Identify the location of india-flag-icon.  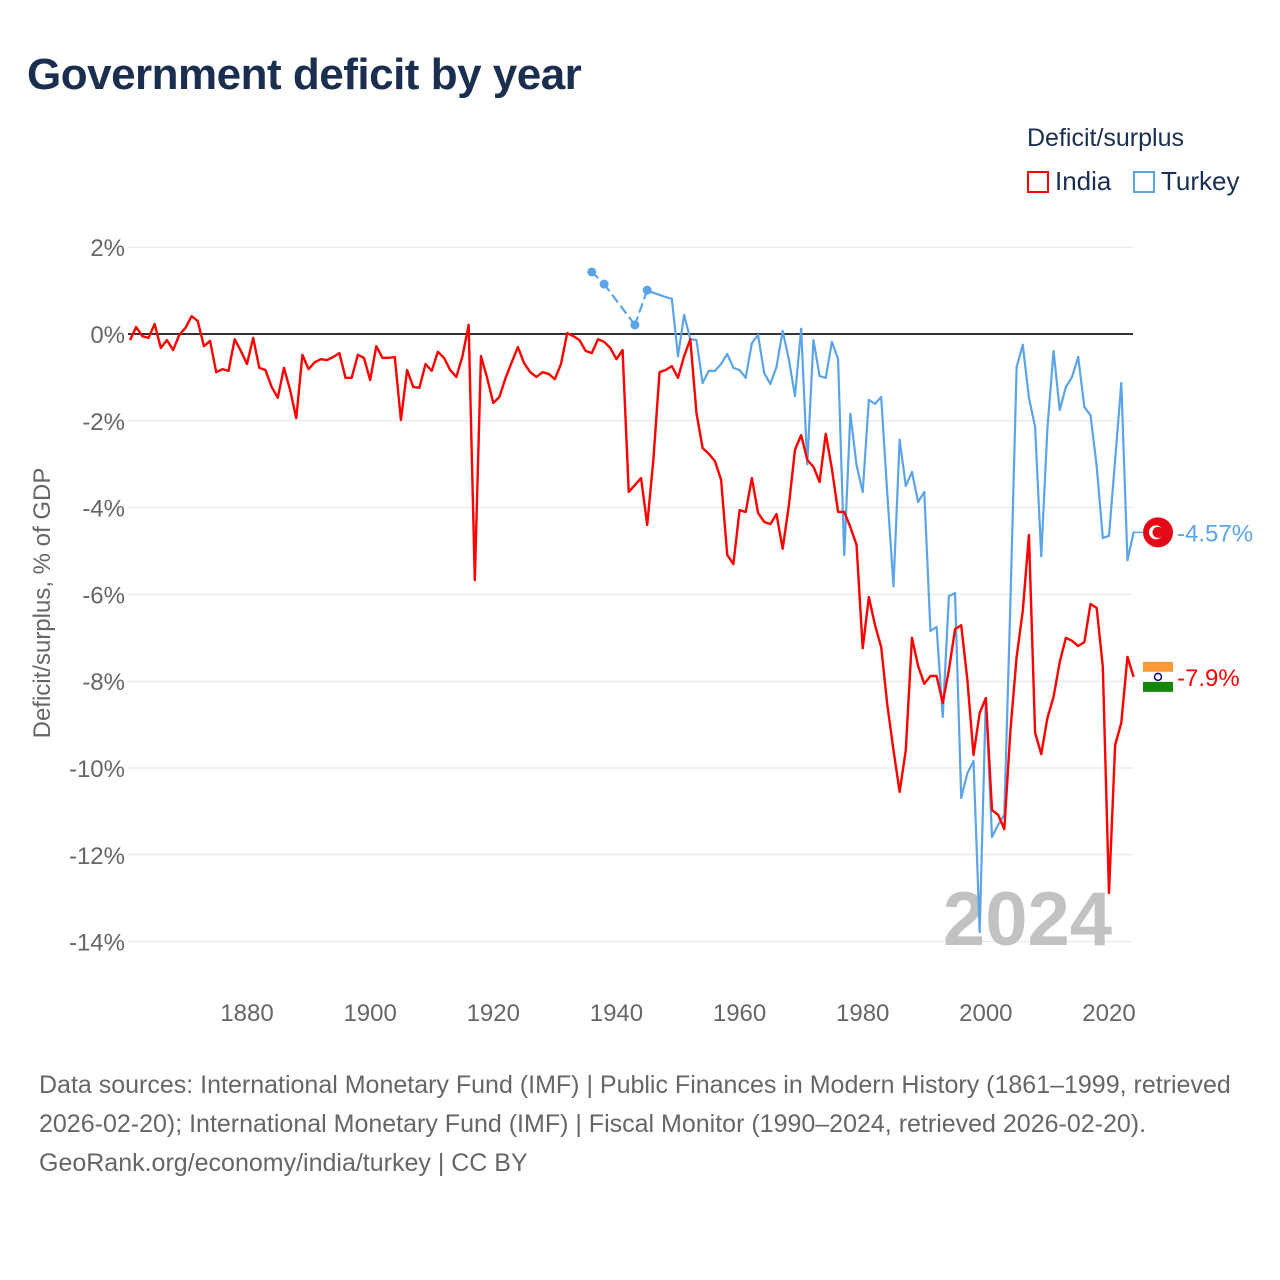
(1158, 666).